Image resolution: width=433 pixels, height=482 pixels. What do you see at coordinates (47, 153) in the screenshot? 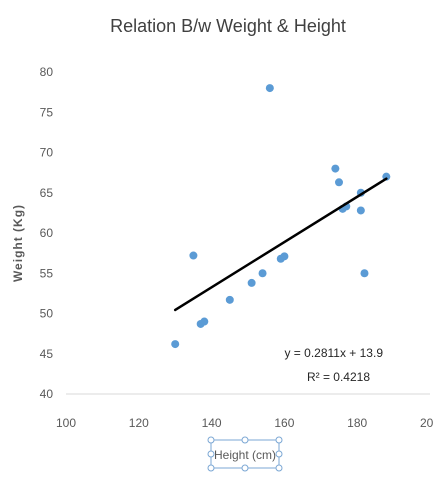
I see `y-tick-label: 70` at bounding box center [47, 153].